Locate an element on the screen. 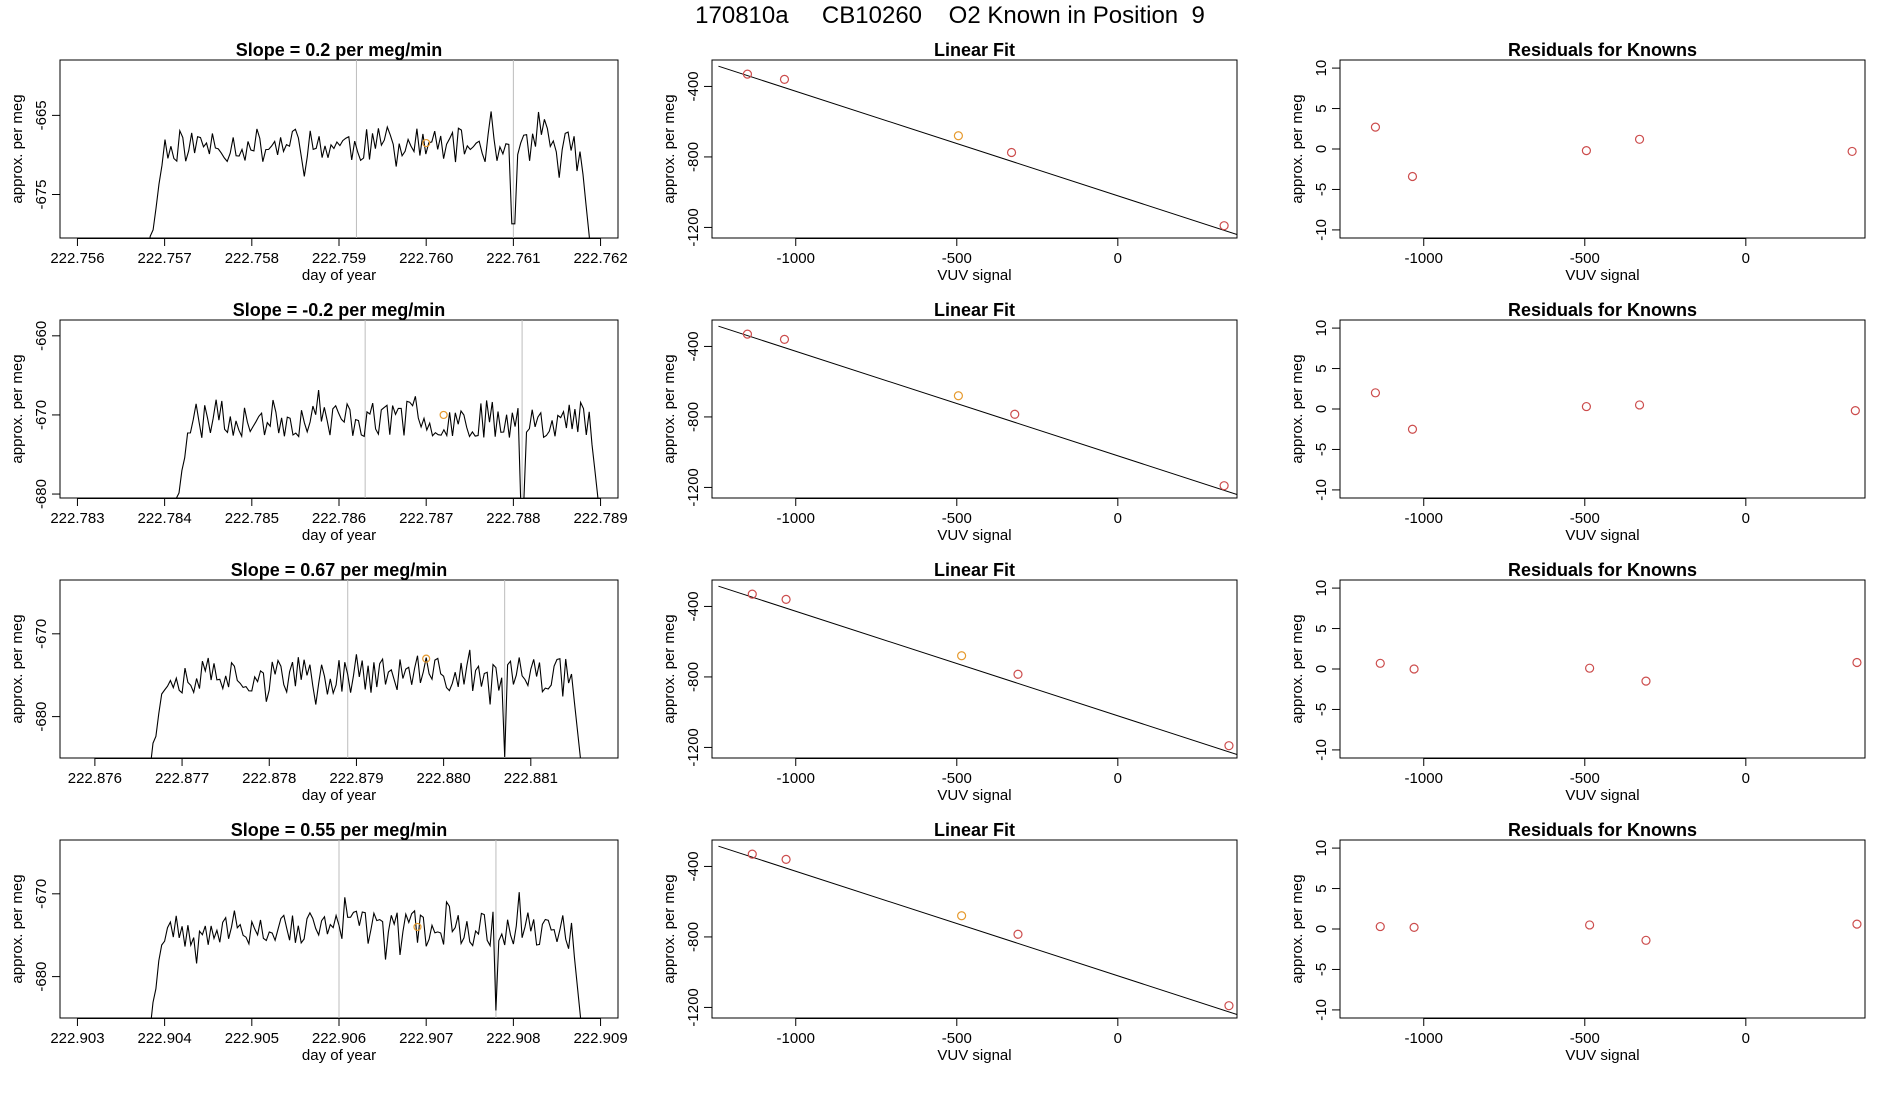 This screenshot has width=1900, height=1100. x-tick-label: 222.909 is located at coordinates (600, 1038).